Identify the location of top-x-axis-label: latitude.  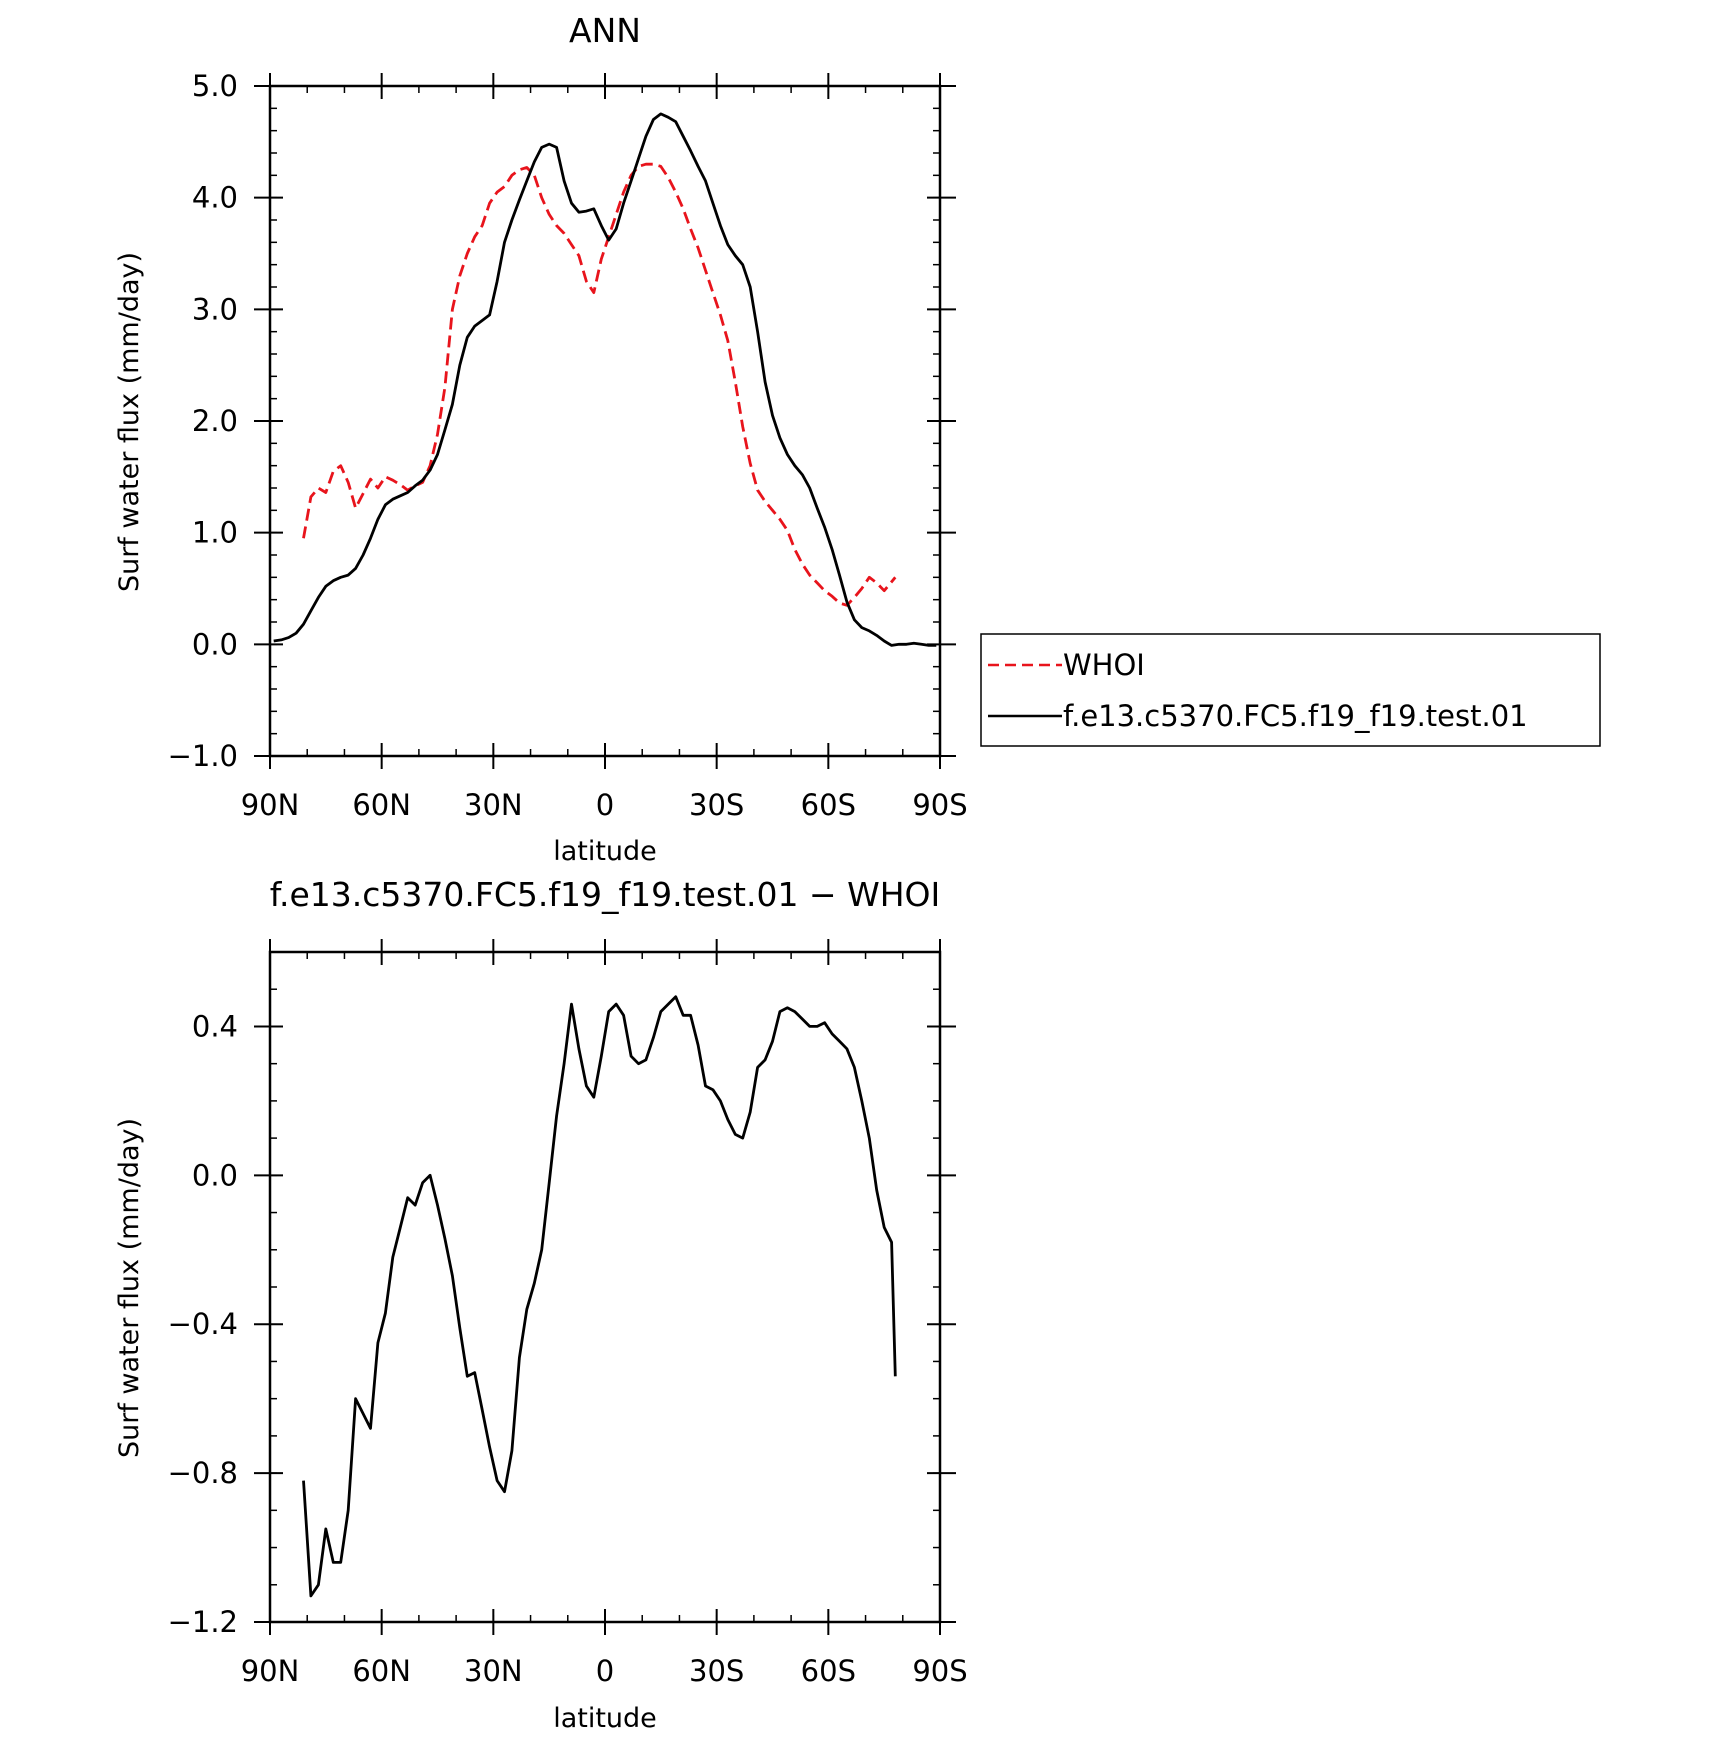
(605, 851).